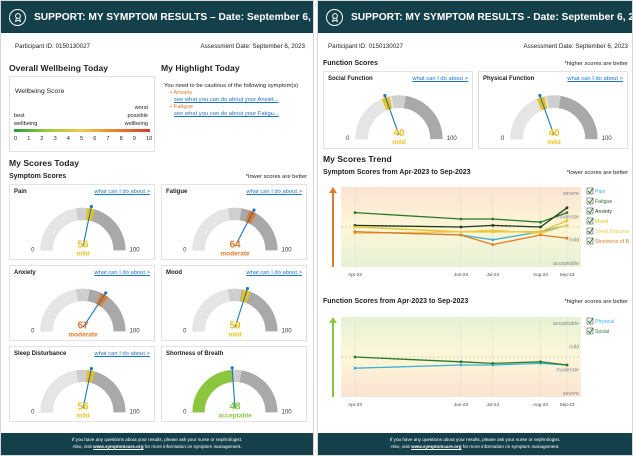 The width and height of the screenshot is (633, 456). I want to click on legend-label: Sleep Disturbance, so click(612, 232).